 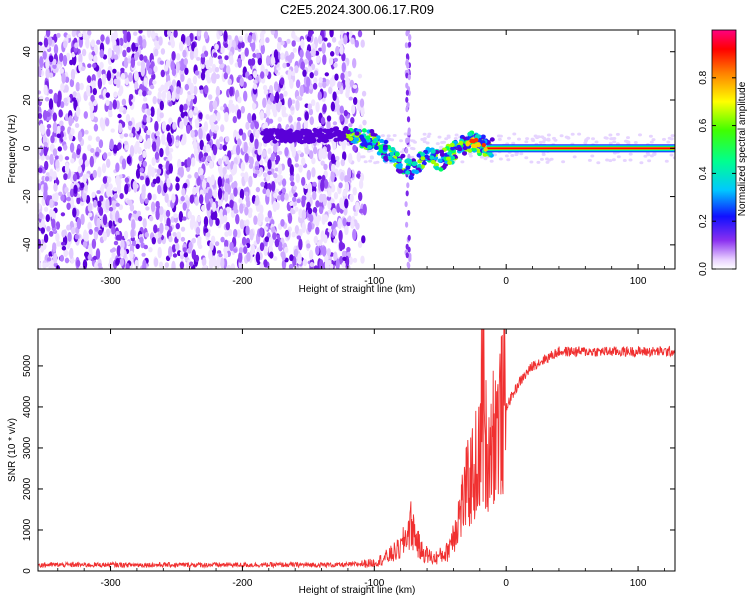 What do you see at coordinates (580, 148) in the screenshot?
I see `heatmap-tone-band` at bounding box center [580, 148].